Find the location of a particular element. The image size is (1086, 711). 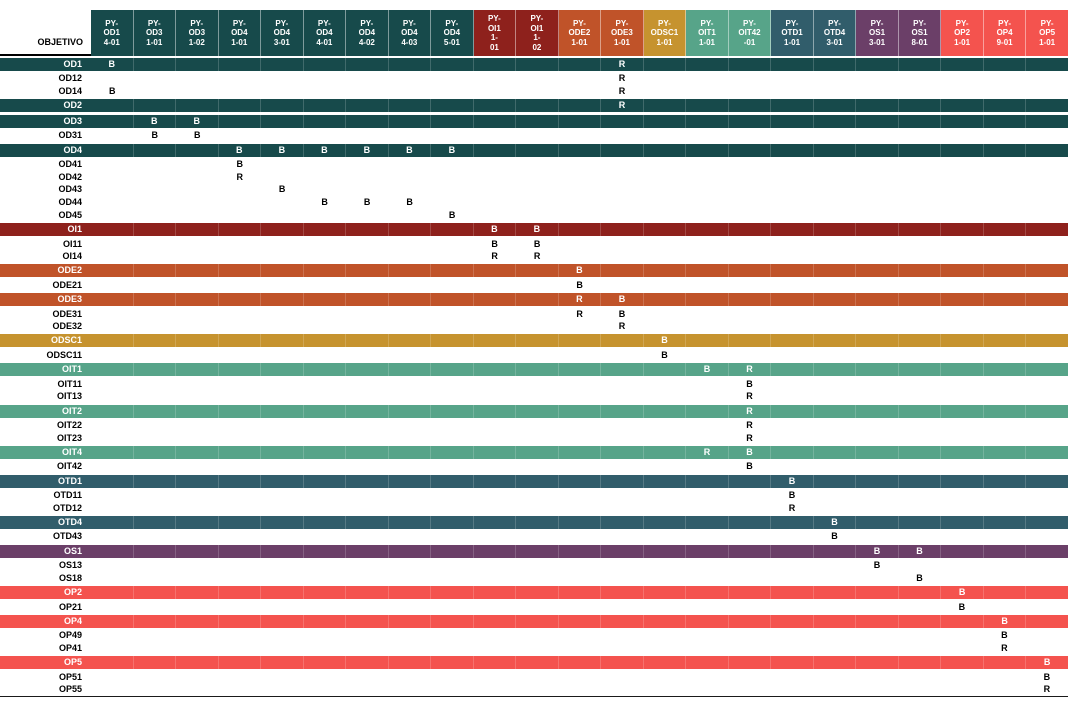

matrix-row-op21: OP21 B is located at coordinates (534, 607).